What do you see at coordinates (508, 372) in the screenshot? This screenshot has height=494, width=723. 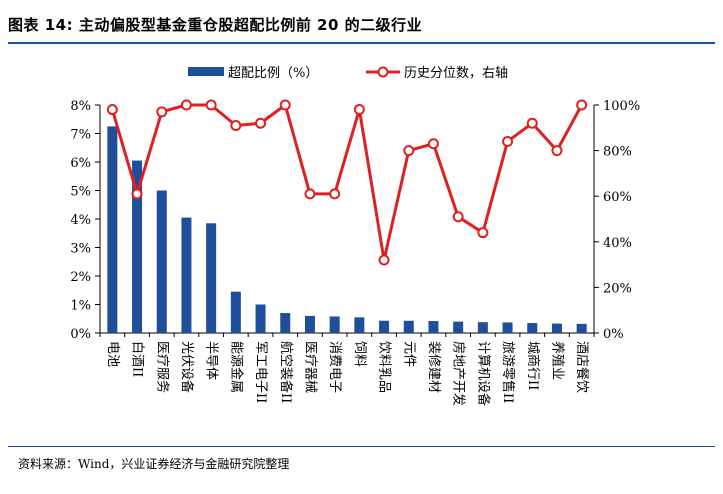 I see `x-category-label: 旅游零售II` at bounding box center [508, 372].